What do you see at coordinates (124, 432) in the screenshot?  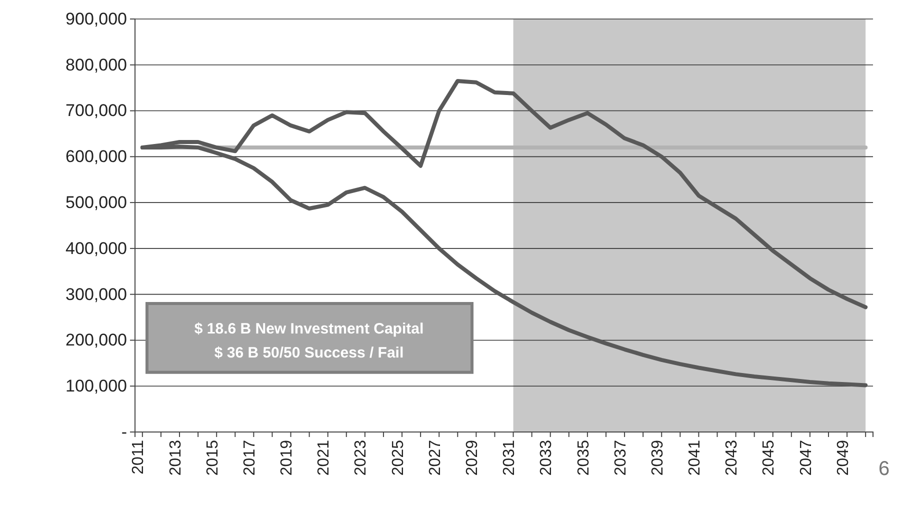 I see `y-tick-label: -` at bounding box center [124, 432].